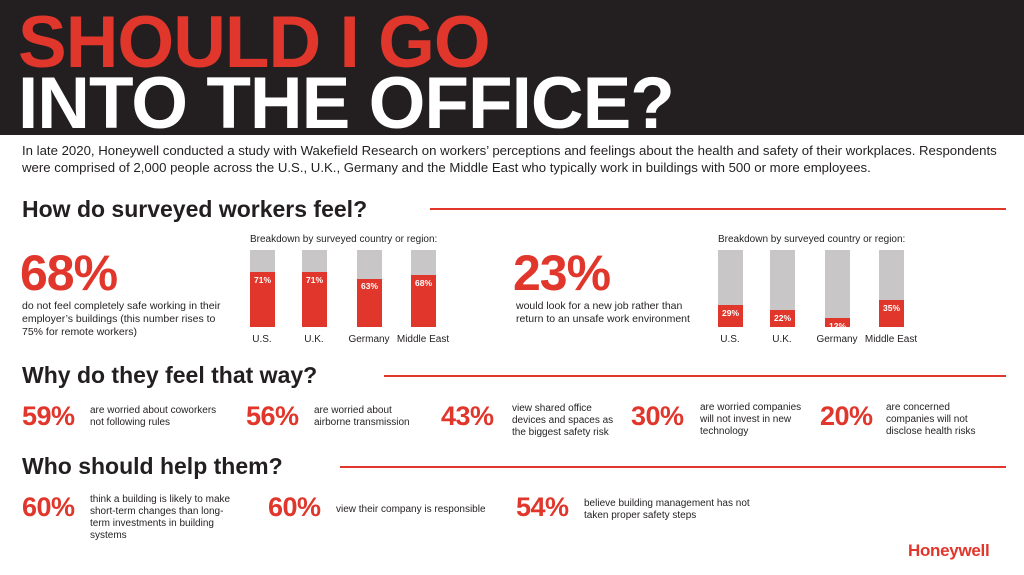  Describe the element at coordinates (542, 507) in the screenshot. I see `stat-percent: 54%` at that location.